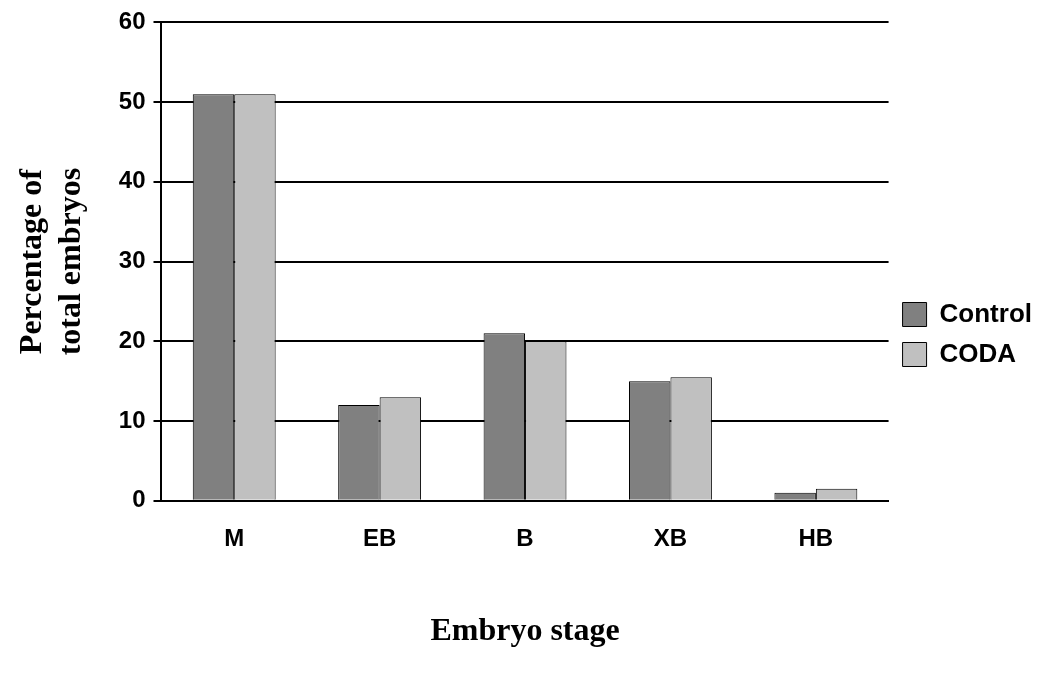 The width and height of the screenshot is (1047, 675). Describe the element at coordinates (978, 352) in the screenshot. I see `legend-label: CODA` at that location.